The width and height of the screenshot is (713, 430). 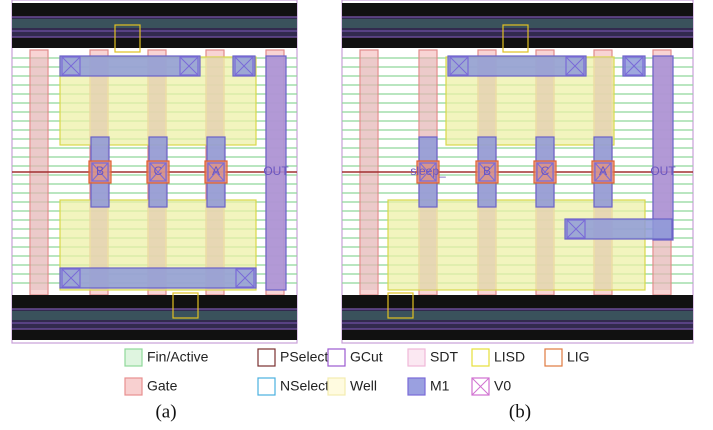 I want to click on legend-label: V0, so click(x=502, y=386).